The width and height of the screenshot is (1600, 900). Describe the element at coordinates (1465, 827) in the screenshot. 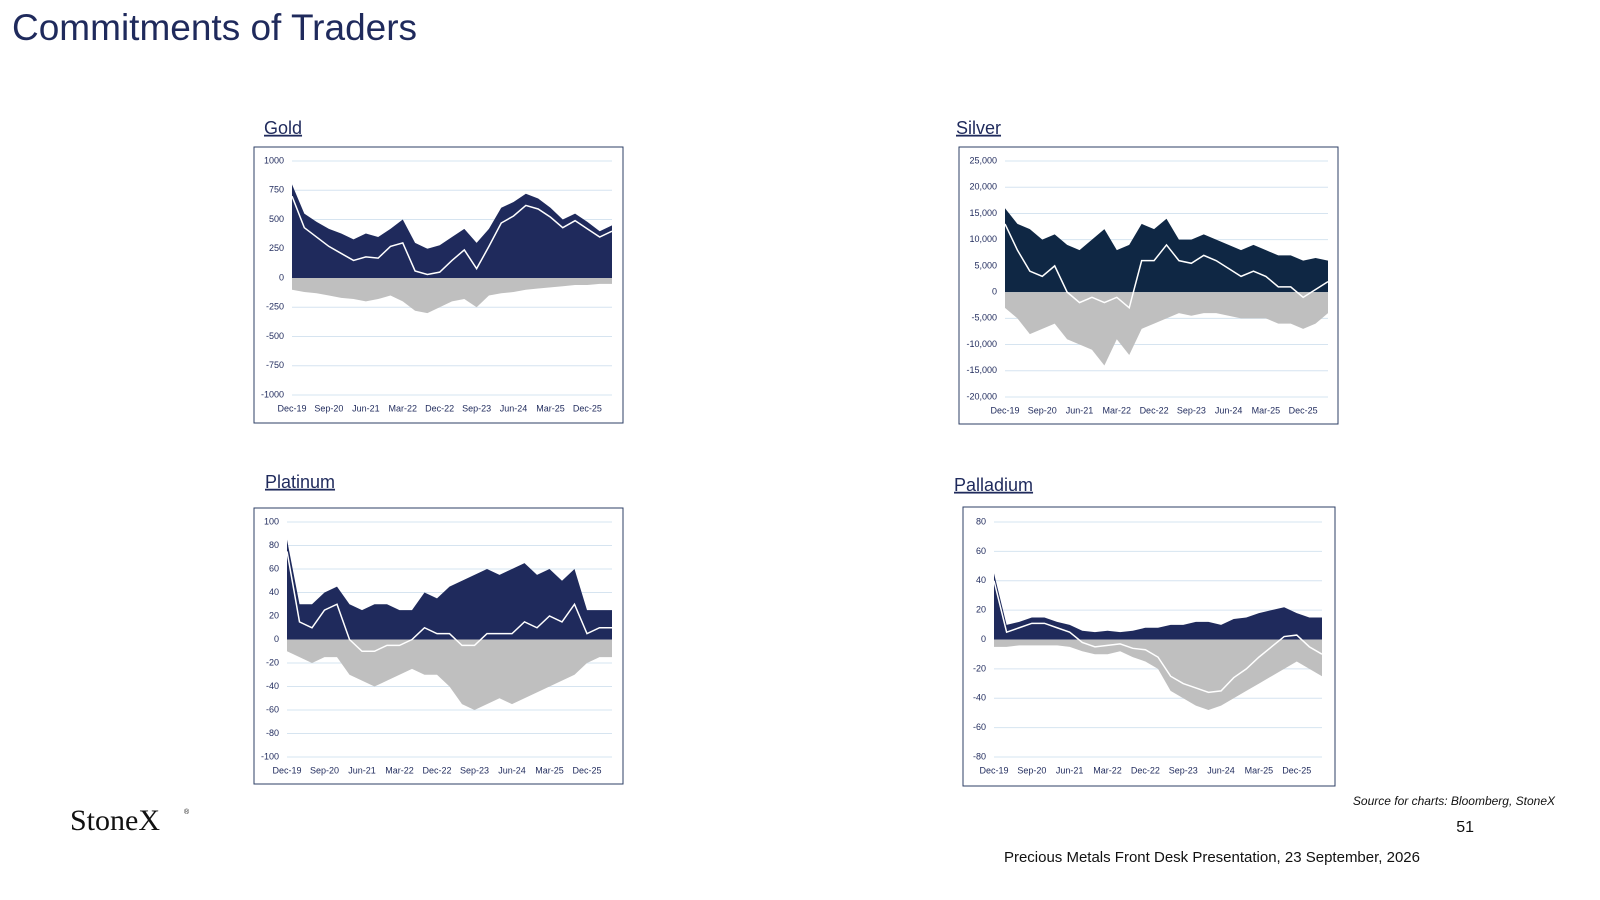

I see `page-number: 51` at that location.